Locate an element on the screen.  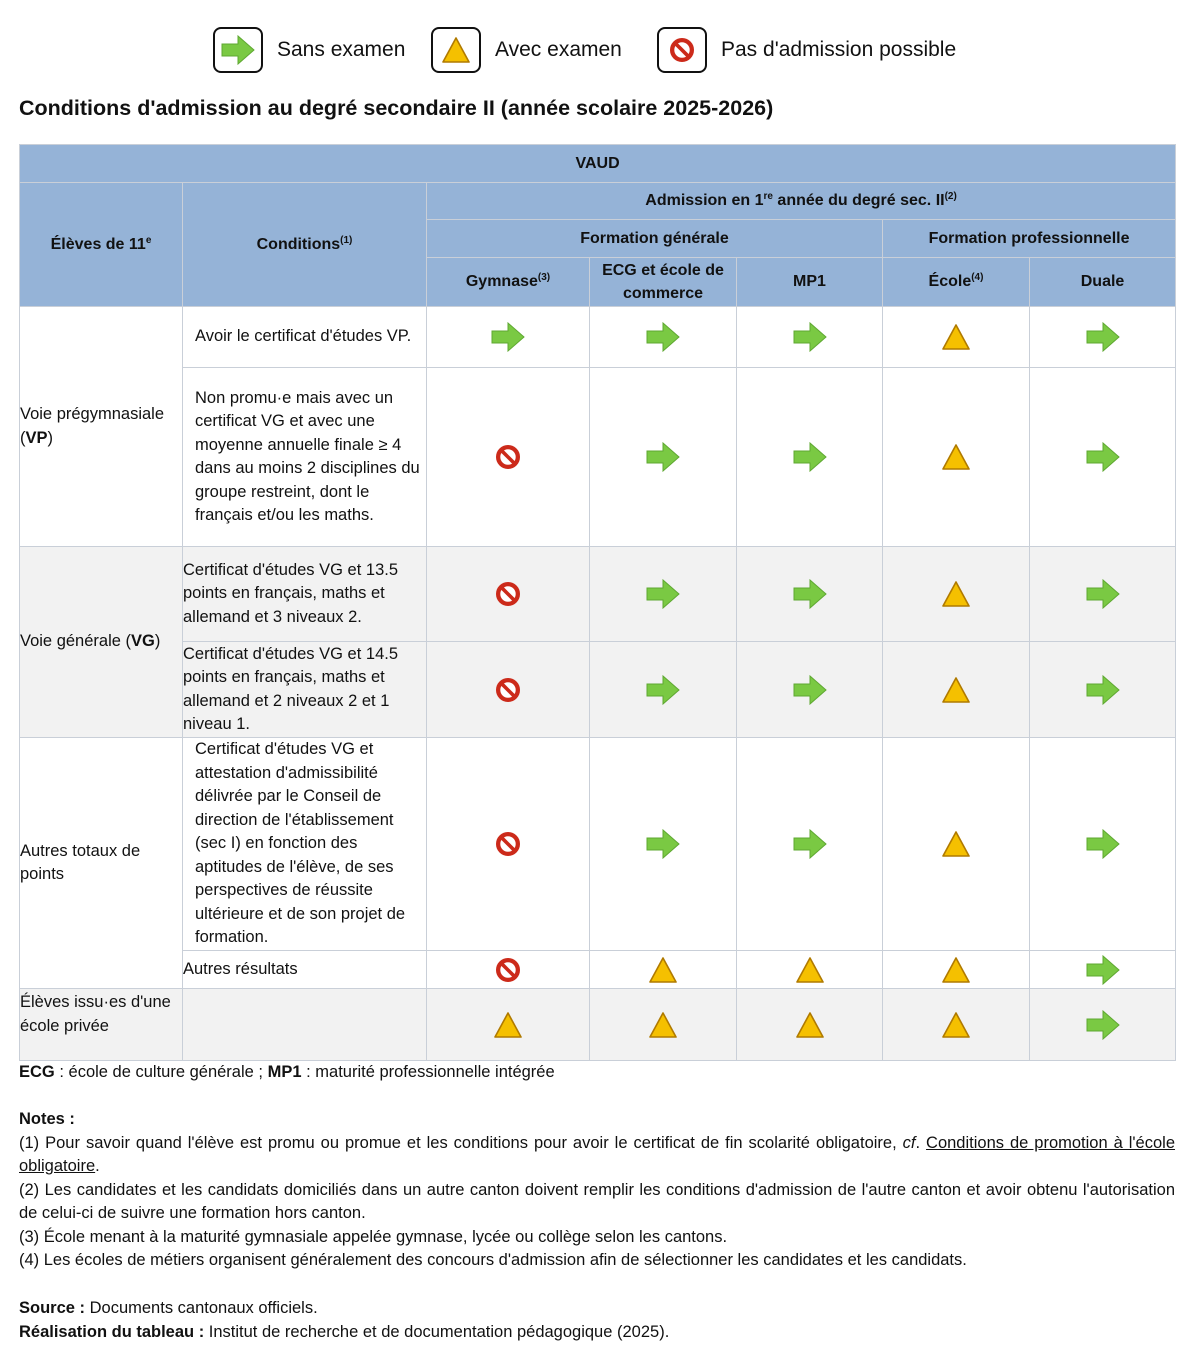
legend-label: Sans examen is located at coordinates (341, 49).